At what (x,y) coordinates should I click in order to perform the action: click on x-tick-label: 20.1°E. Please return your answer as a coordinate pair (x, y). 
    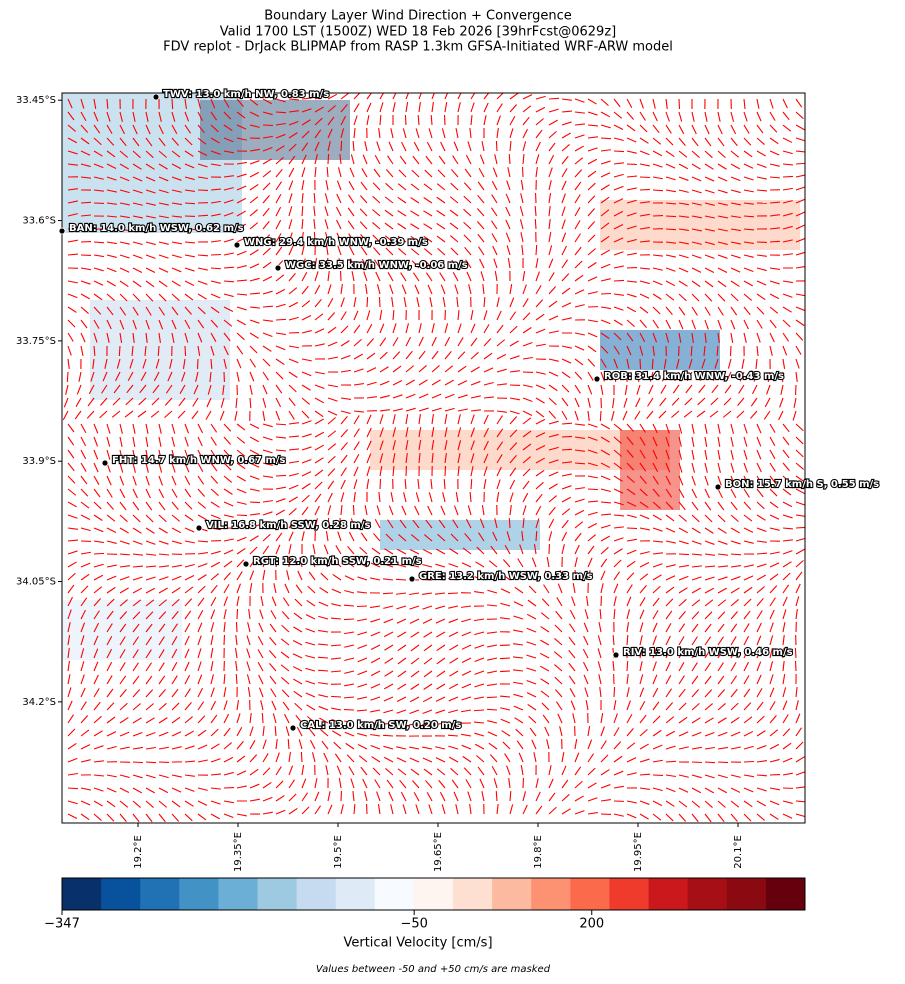
    Looking at the image, I should click on (738, 852).